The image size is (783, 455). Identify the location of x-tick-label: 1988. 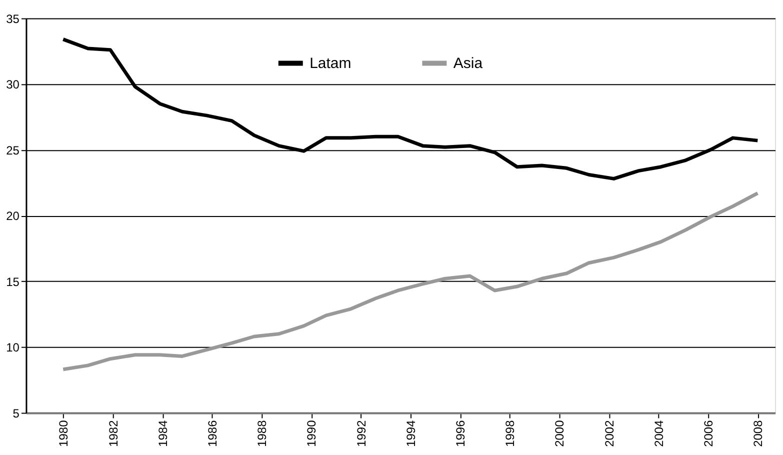
(262, 433).